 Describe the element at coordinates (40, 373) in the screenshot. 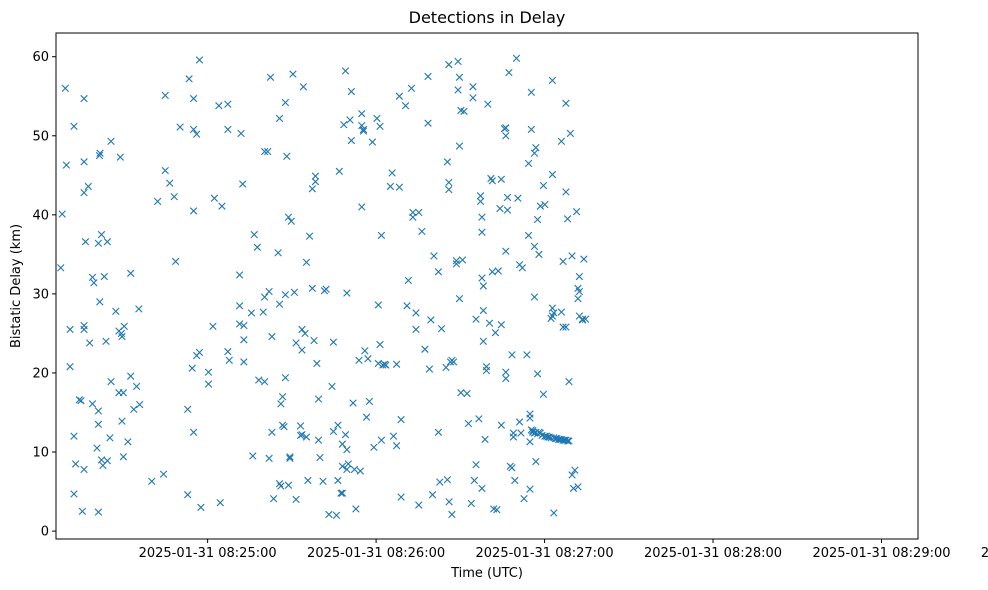

I see `y-tick-label: 20` at that location.